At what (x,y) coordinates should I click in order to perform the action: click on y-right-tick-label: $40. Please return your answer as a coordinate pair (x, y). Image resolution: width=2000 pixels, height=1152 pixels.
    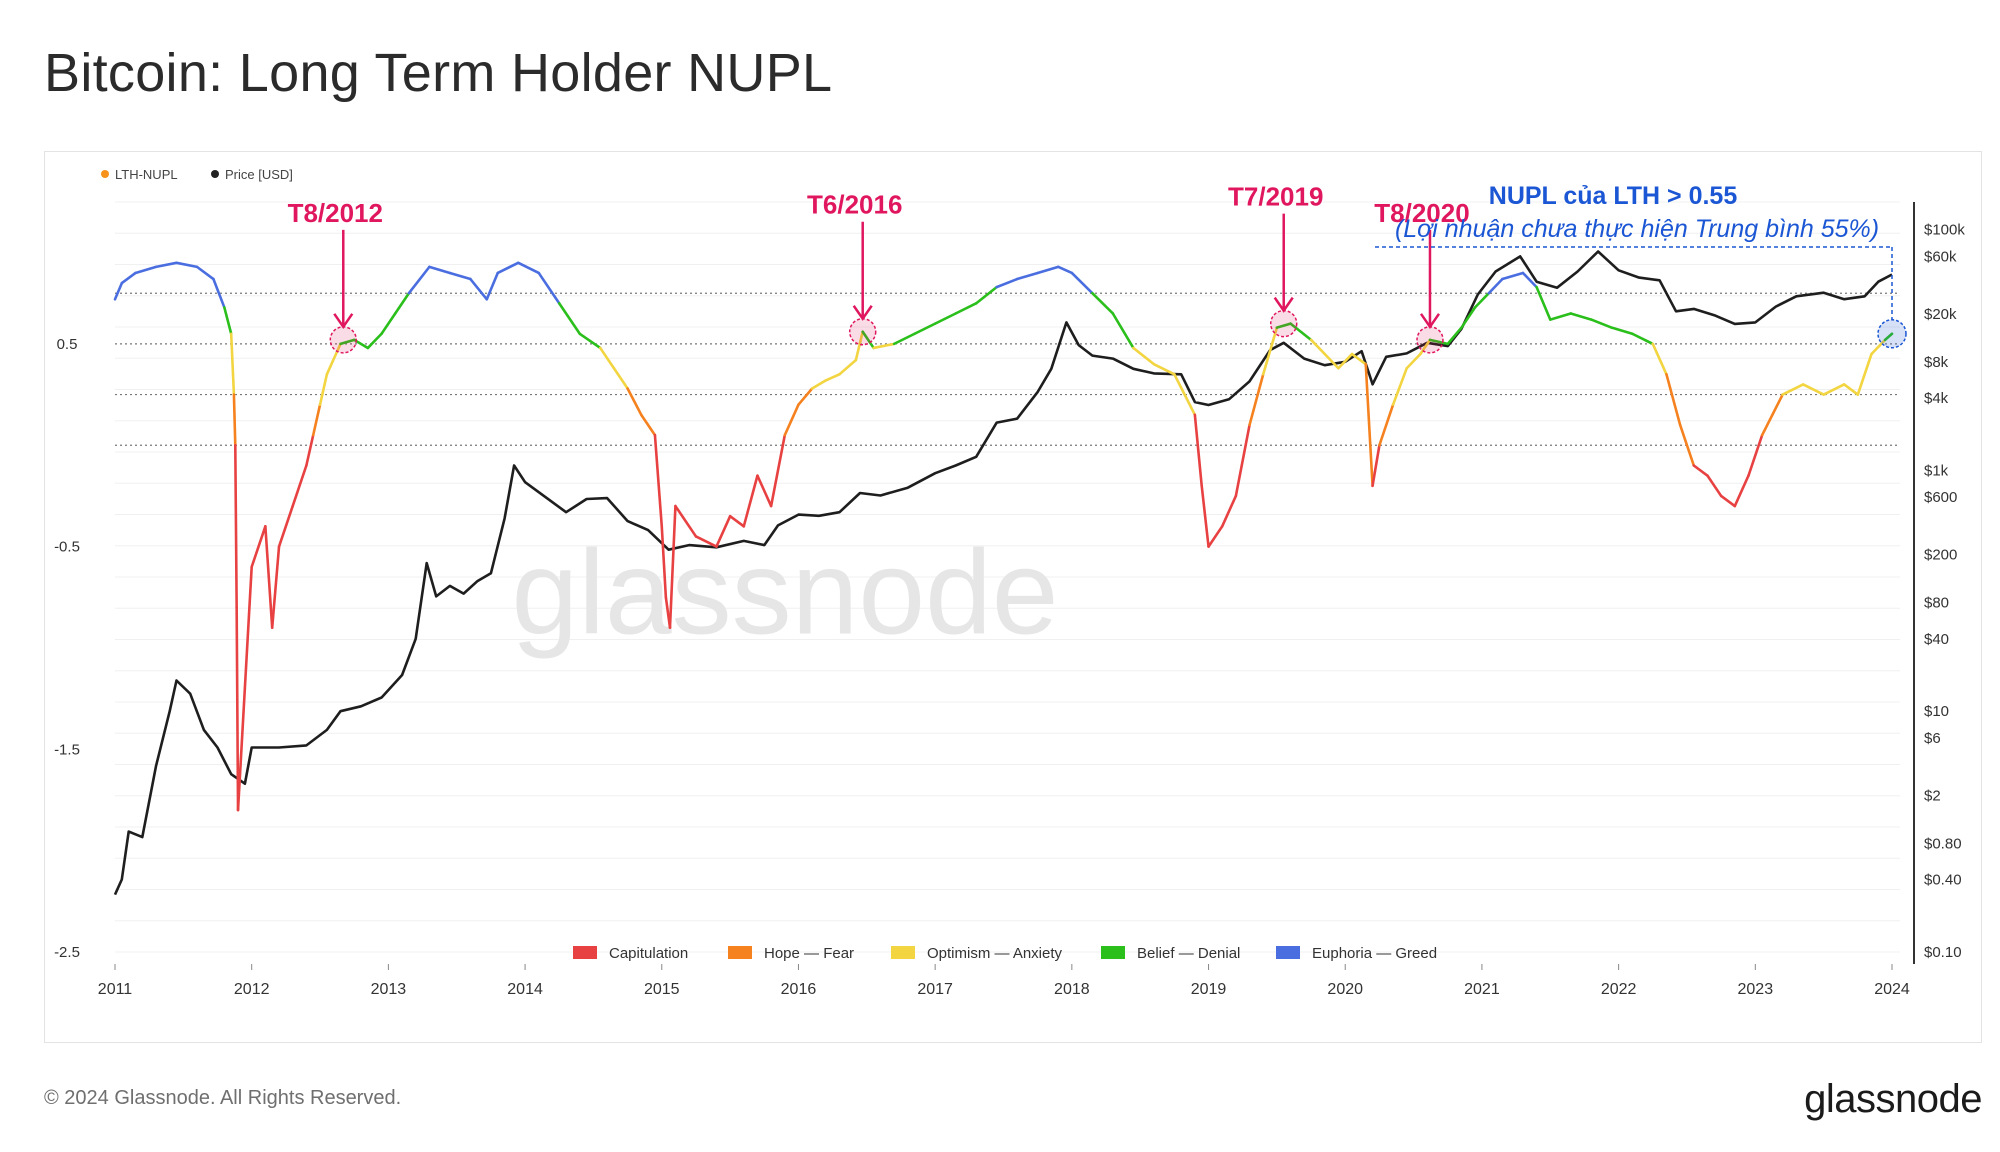
    Looking at the image, I should click on (1936, 639).